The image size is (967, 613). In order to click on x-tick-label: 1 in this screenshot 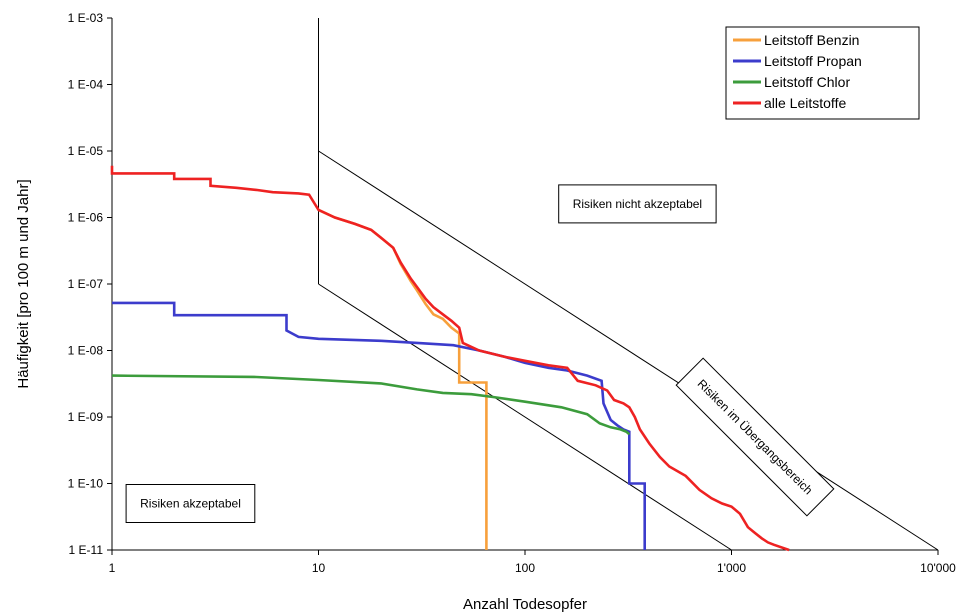, I will do `click(112, 568)`.